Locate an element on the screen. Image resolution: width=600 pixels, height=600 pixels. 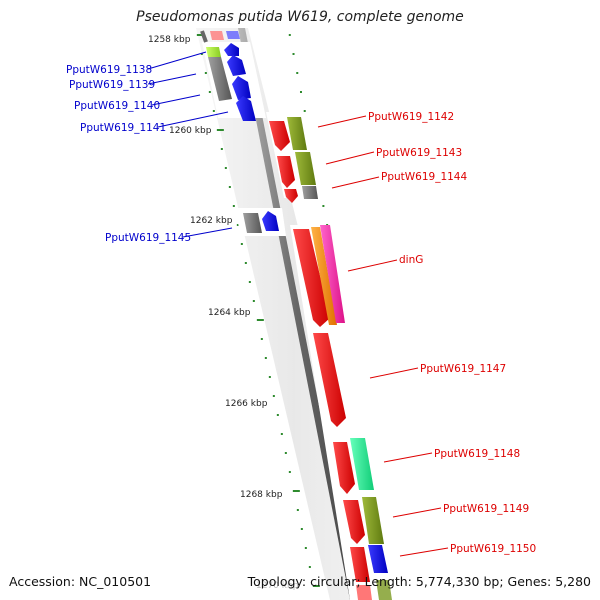
gene-1145-gray is located at coordinates (252, 223).